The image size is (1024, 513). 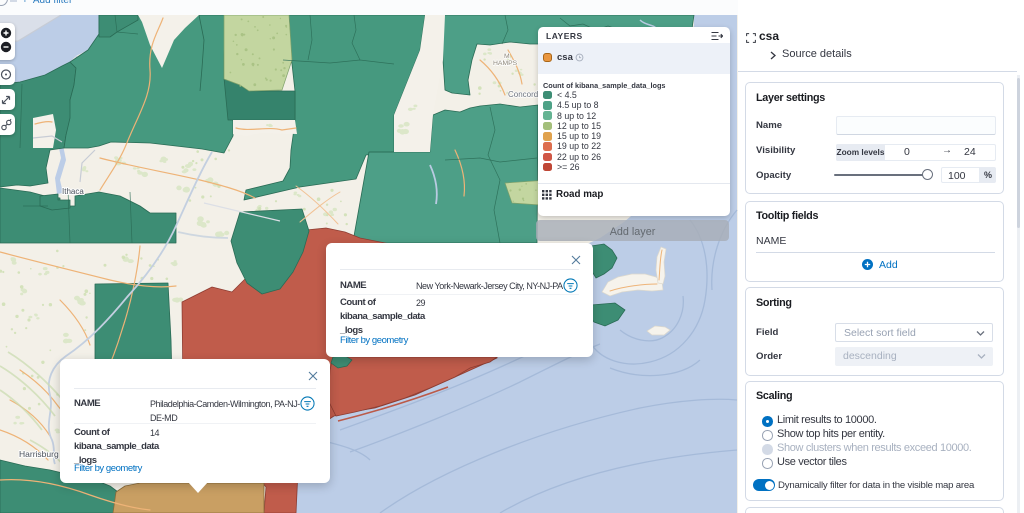 I want to click on svg-text: Concord, so click(x=523, y=94).